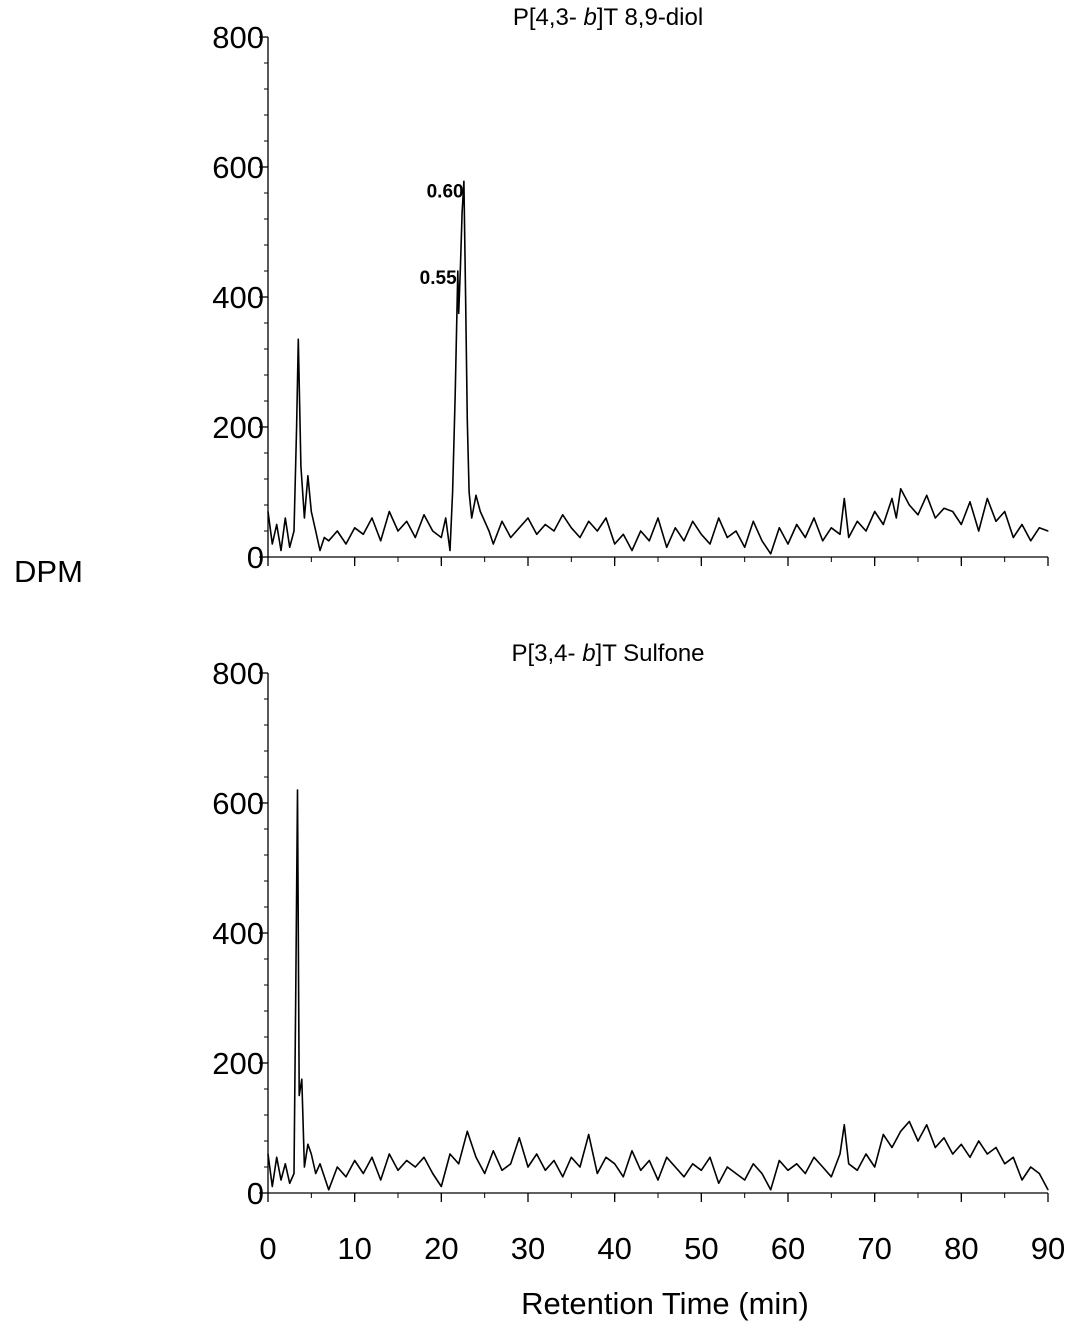 The width and height of the screenshot is (1078, 1323). Describe the element at coordinates (548, 17) in the screenshot. I see `panel-title-part: P[4,3-` at that location.